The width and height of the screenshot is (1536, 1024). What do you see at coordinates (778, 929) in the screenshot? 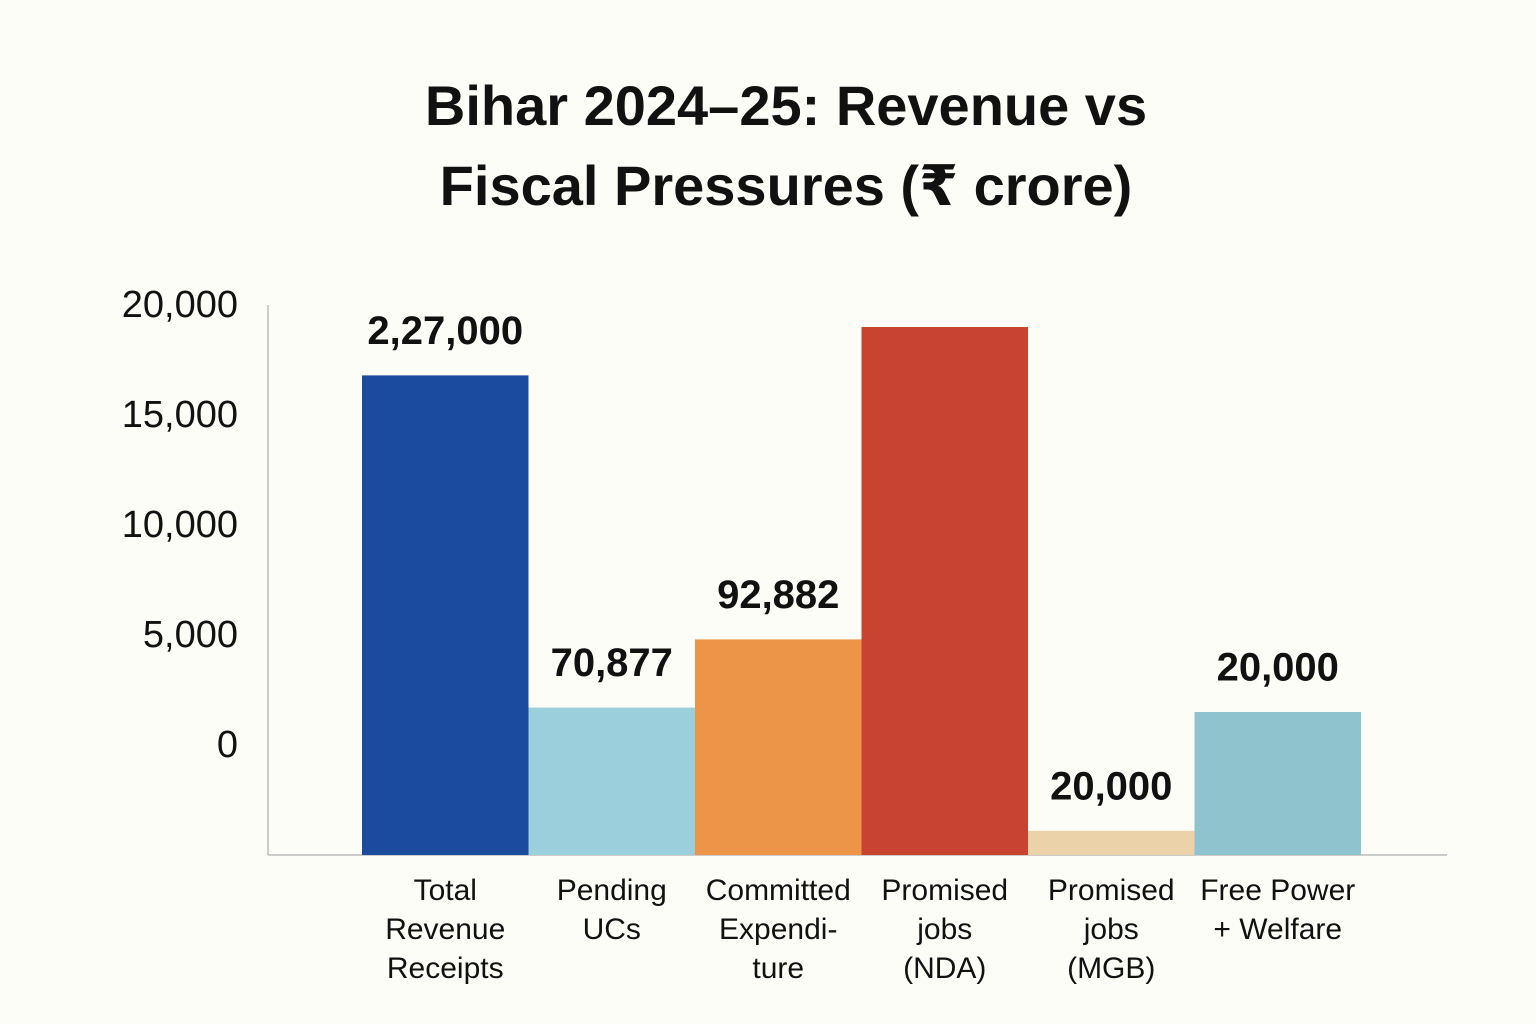
I see `x-tick-label: Committed Expendi-ture` at bounding box center [778, 929].